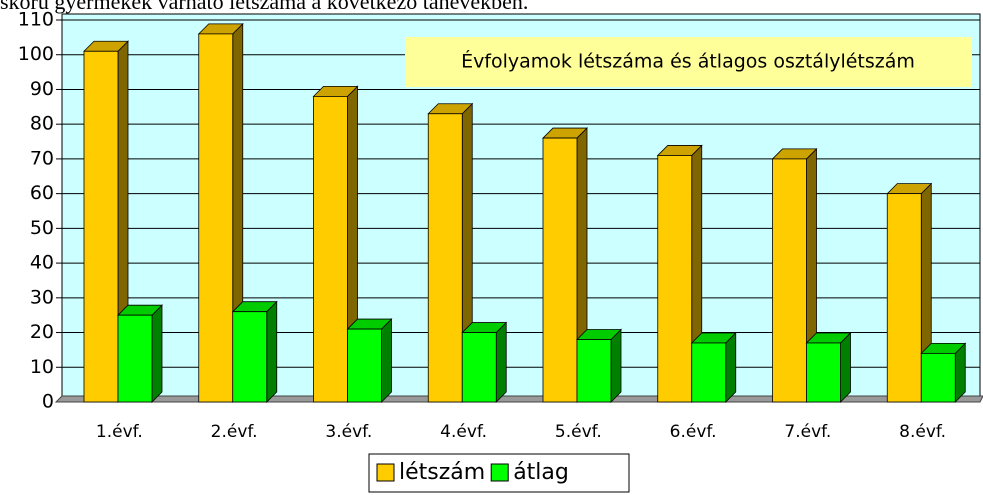  Describe the element at coordinates (234, 432) in the screenshot. I see `x-tick-label: 2.évf.` at that location.